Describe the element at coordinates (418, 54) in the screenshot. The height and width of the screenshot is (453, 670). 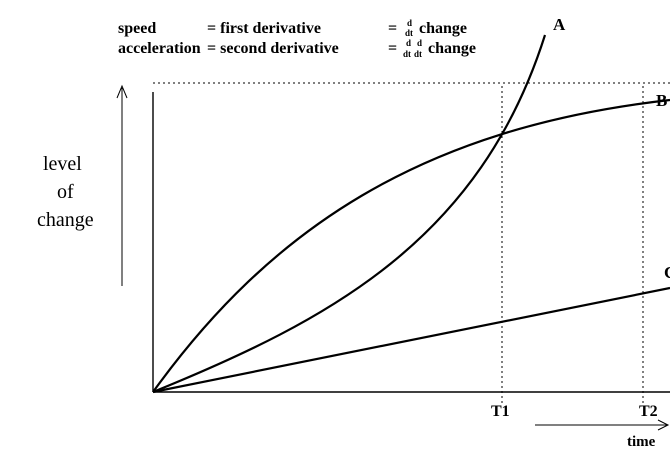
I see `legend-acceleration-frac2-den: dt` at that location.